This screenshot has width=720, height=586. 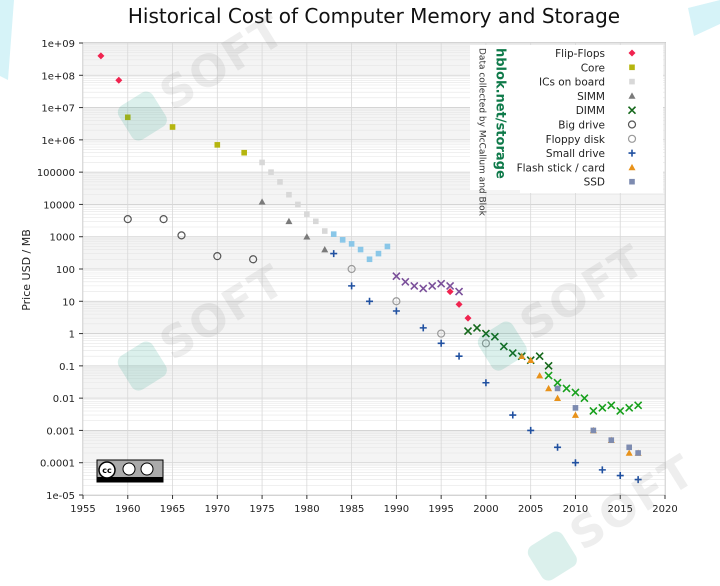 I want to click on legend-label: Core, so click(x=593, y=68).